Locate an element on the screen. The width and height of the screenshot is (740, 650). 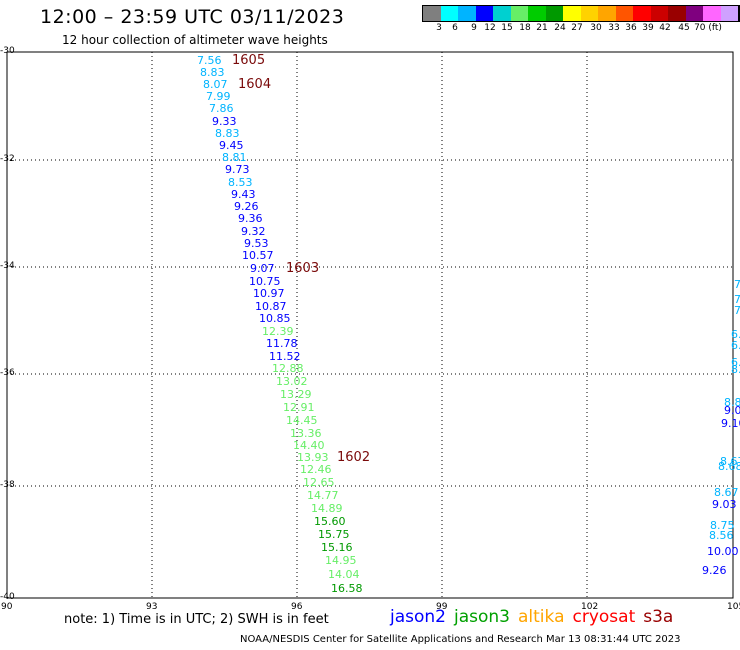
wave-height-value: 8.56 is located at coordinates (721, 535).